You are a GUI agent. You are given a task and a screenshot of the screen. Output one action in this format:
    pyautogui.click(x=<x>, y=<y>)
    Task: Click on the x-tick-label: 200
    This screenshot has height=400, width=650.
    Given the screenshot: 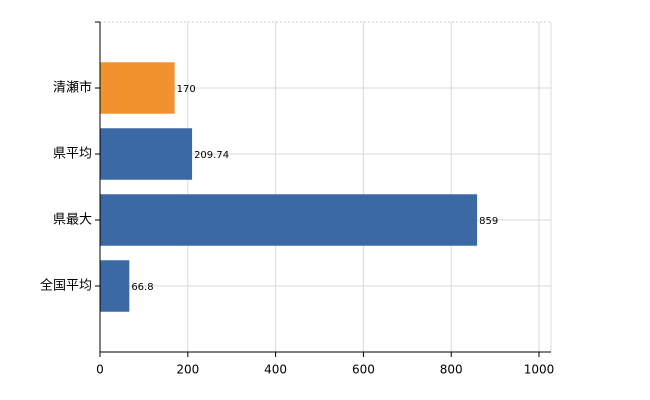 What is the action you would take?
    pyautogui.click(x=187, y=370)
    